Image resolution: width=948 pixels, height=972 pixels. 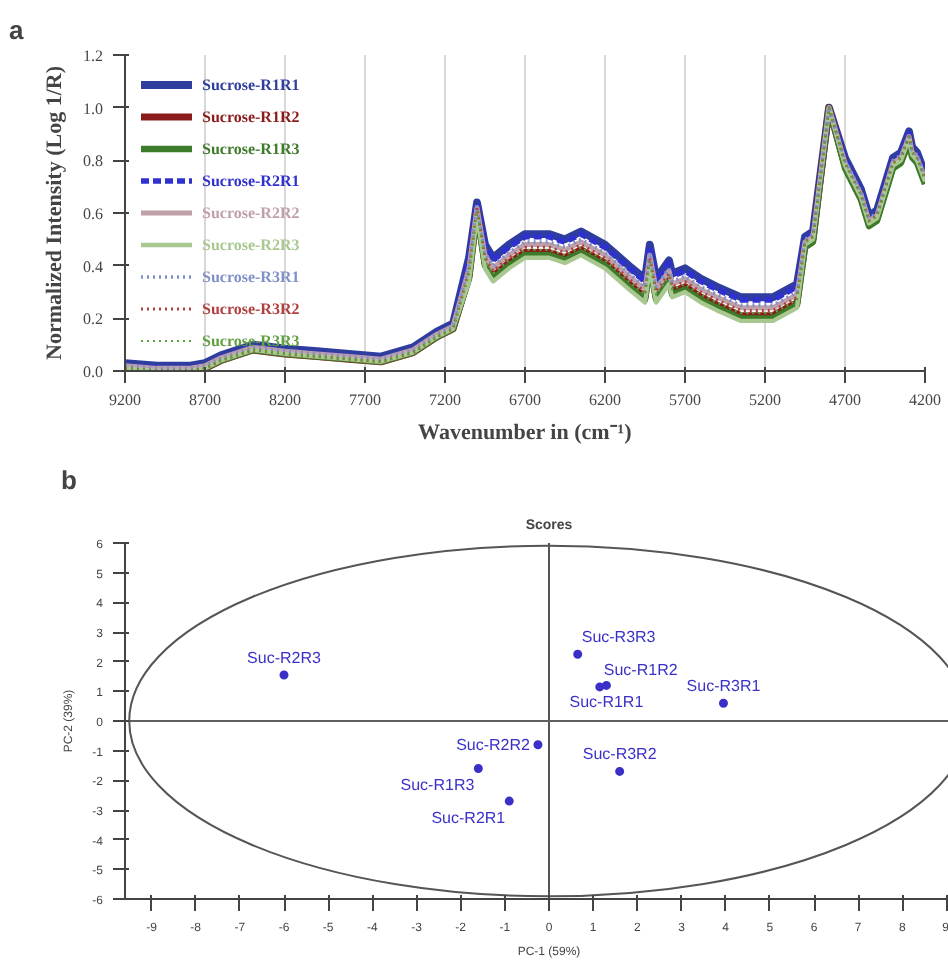 What do you see at coordinates (619, 637) in the screenshot?
I see `data-label: Suc-R3R3` at bounding box center [619, 637].